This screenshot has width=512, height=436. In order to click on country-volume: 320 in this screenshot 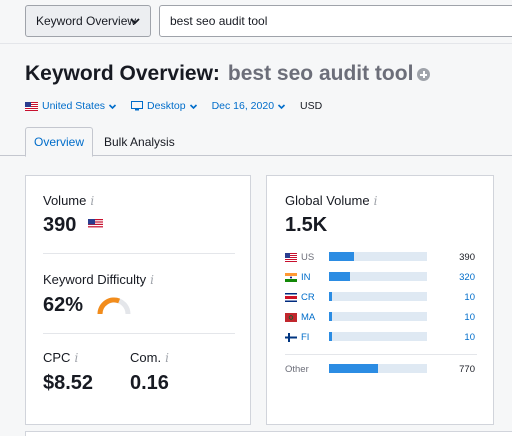, I will do `click(467, 277)`.